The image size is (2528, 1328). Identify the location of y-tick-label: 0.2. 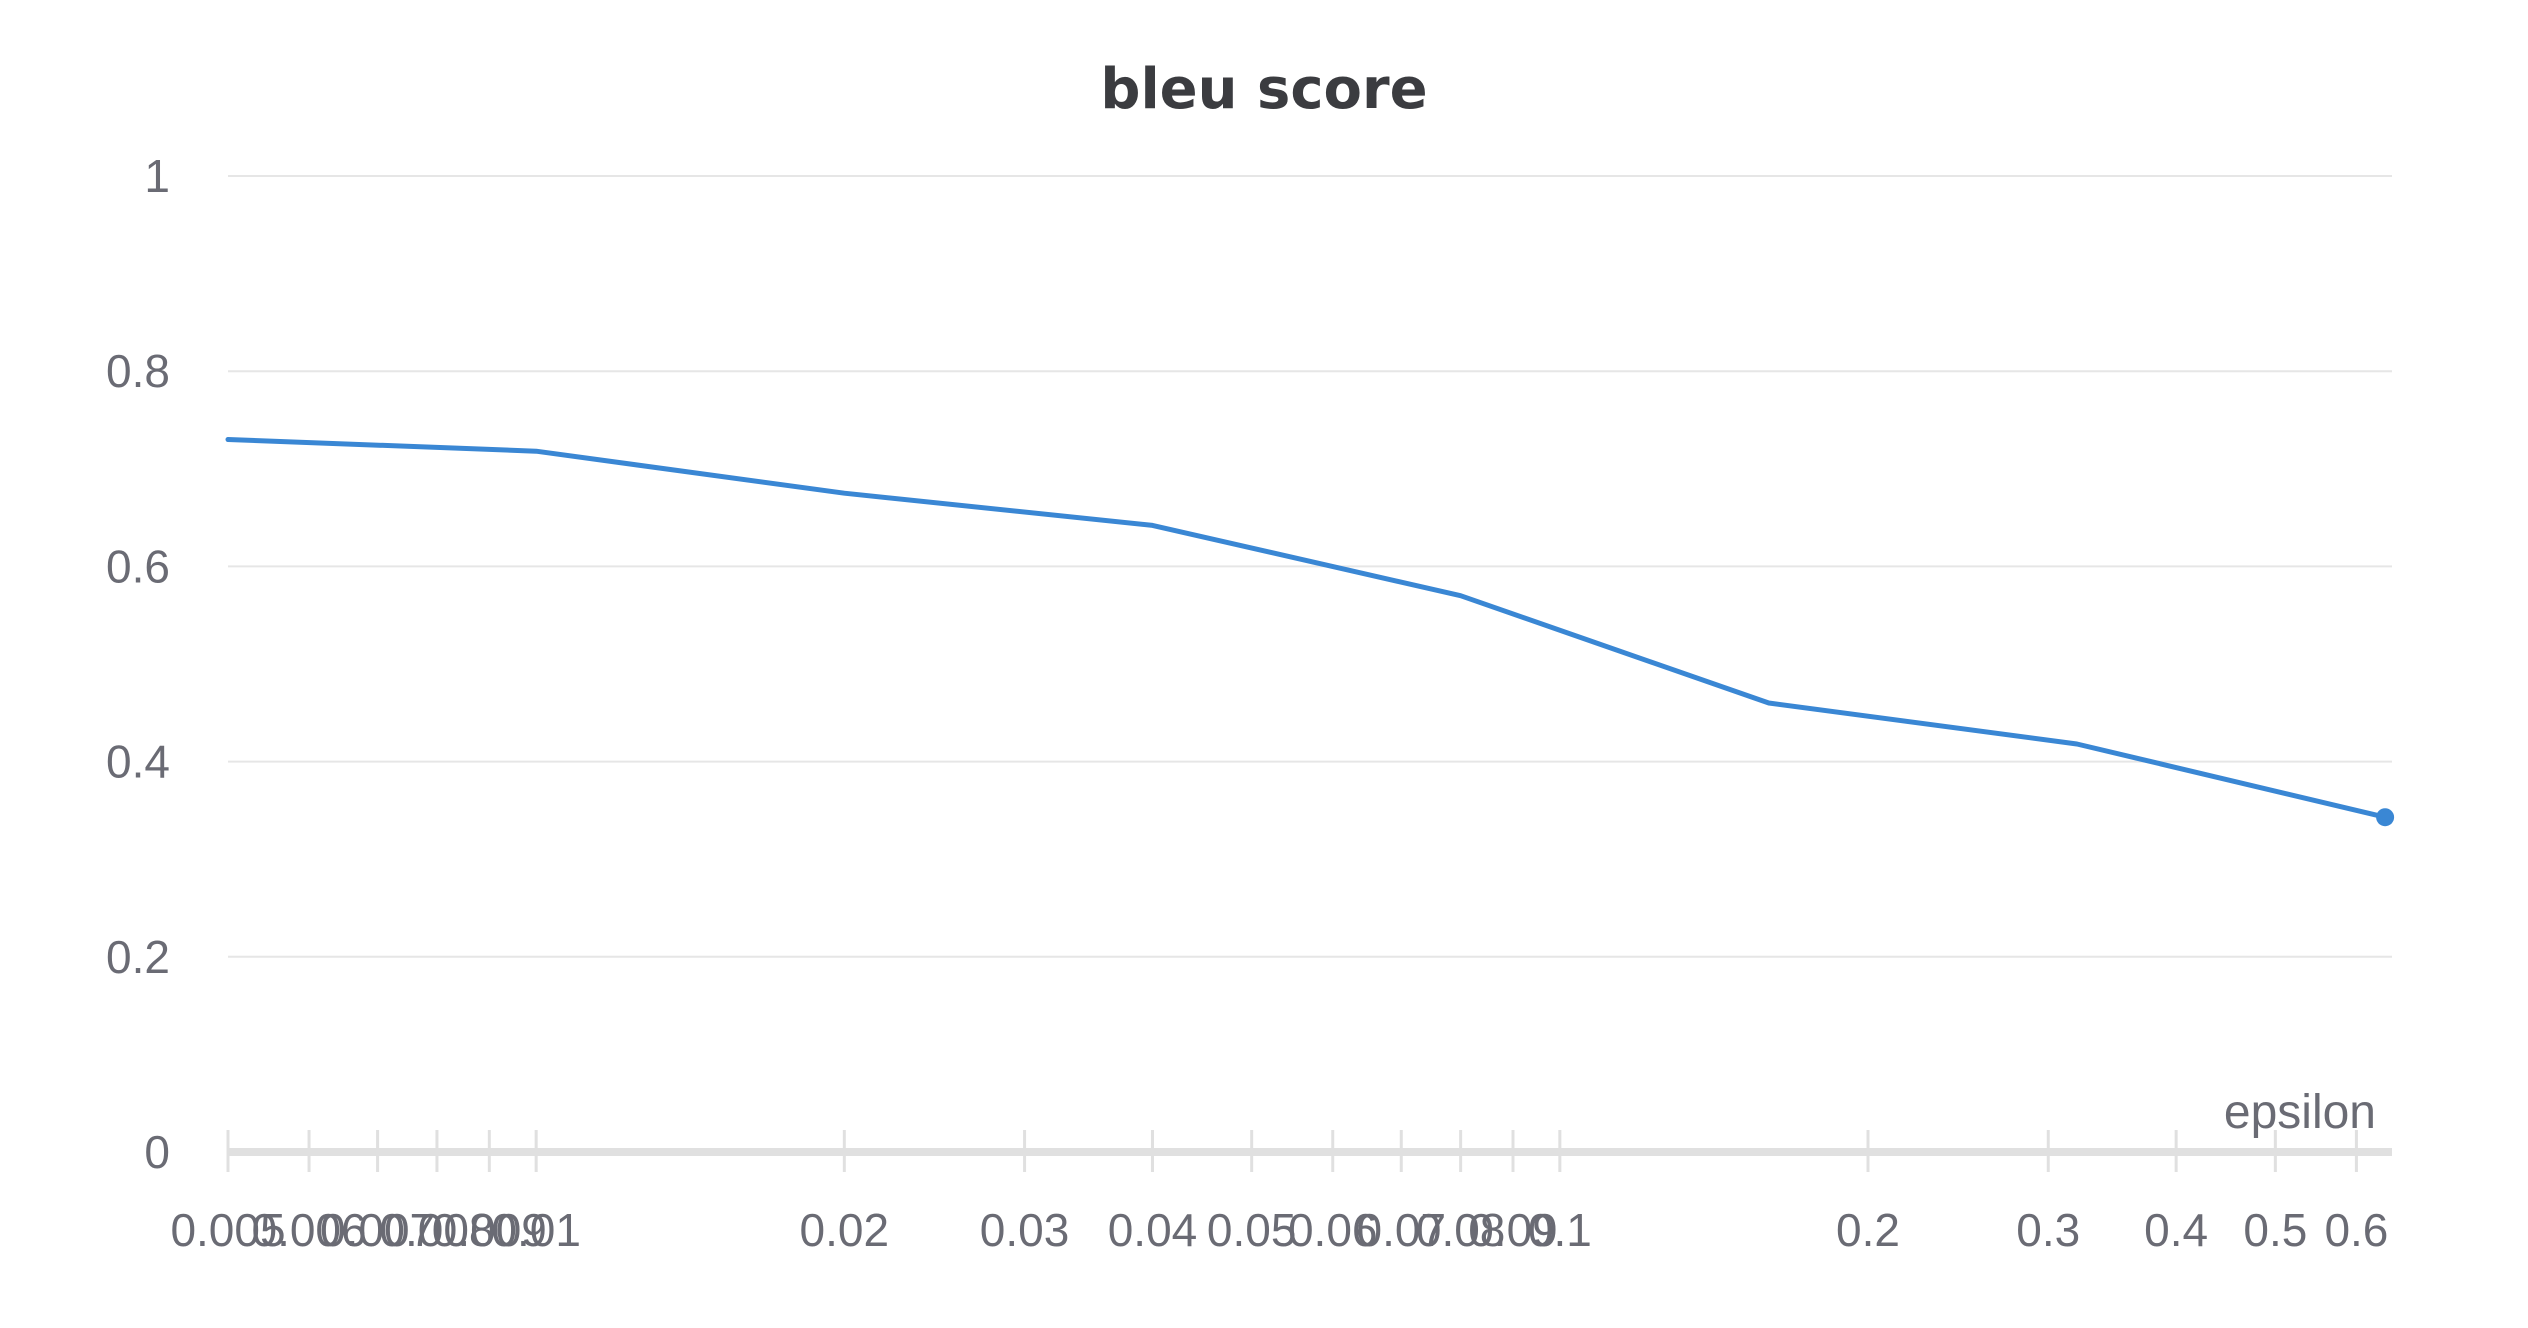
(138, 957).